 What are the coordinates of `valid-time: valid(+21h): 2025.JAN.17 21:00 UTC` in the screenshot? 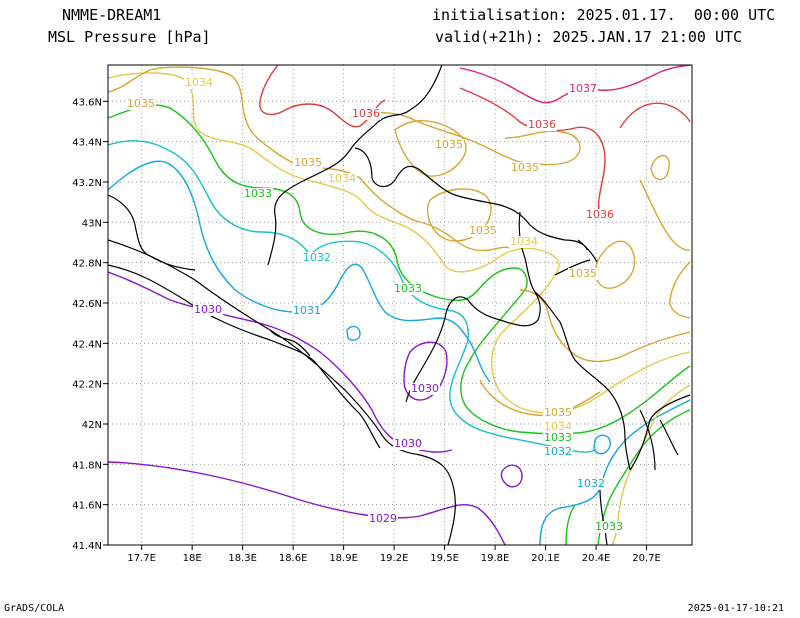 It's located at (589, 37).